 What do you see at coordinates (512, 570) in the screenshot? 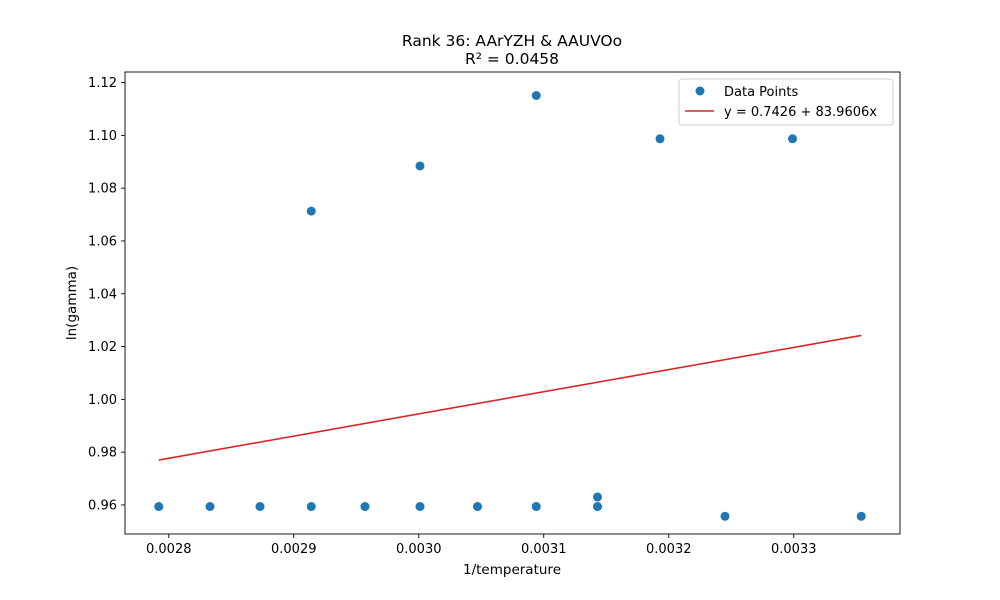
I see `x-axis-label: 1/temperature` at bounding box center [512, 570].